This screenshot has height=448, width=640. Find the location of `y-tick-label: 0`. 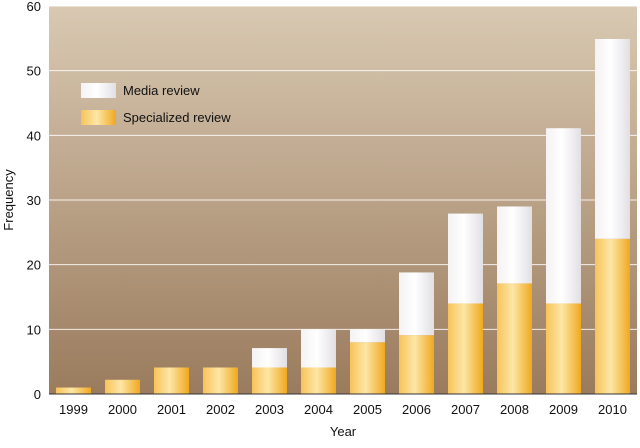

y-tick-label: 0 is located at coordinates (37, 394).